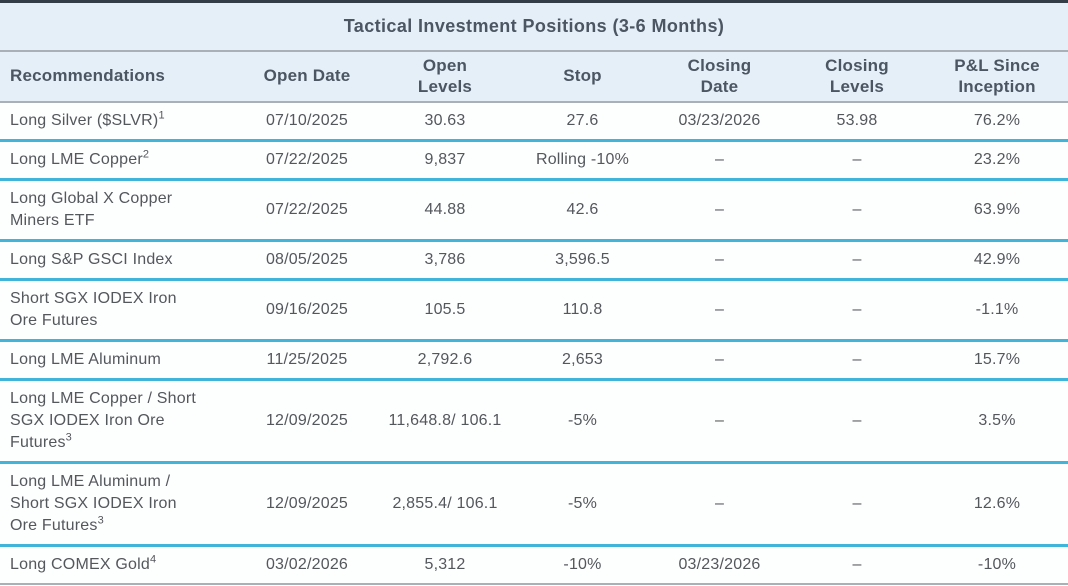 This screenshot has width=1068, height=586. I want to click on stop-cell: 42.6, so click(582, 210).